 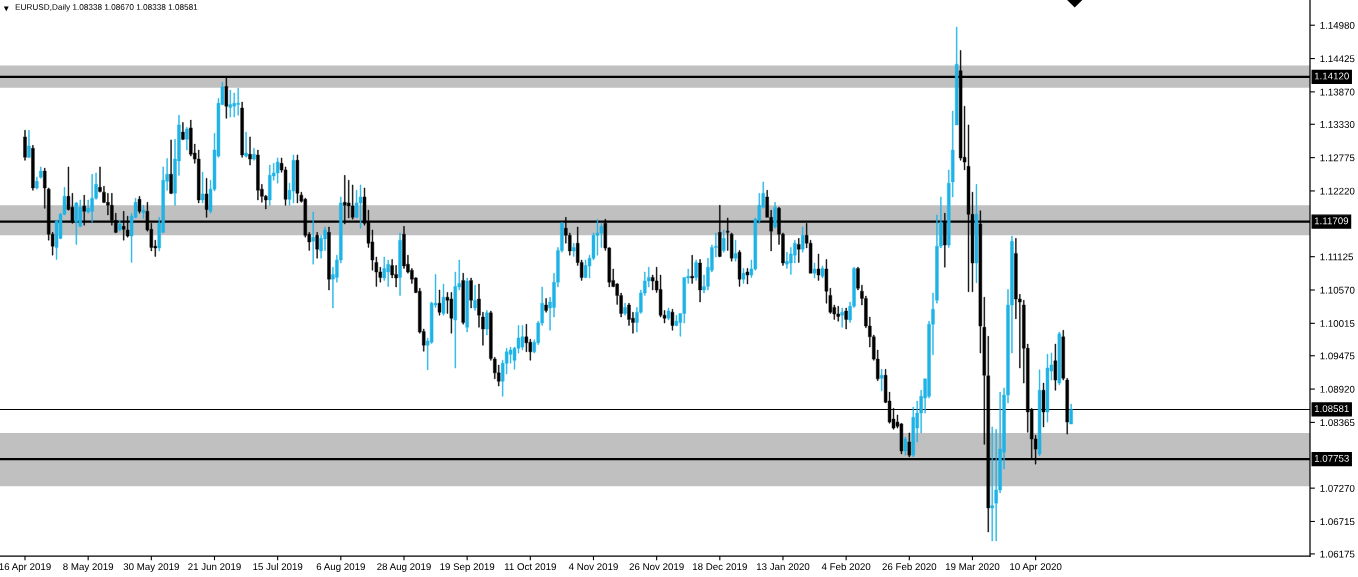 I want to click on y-tick-label: 1.14980, so click(x=1337, y=25).